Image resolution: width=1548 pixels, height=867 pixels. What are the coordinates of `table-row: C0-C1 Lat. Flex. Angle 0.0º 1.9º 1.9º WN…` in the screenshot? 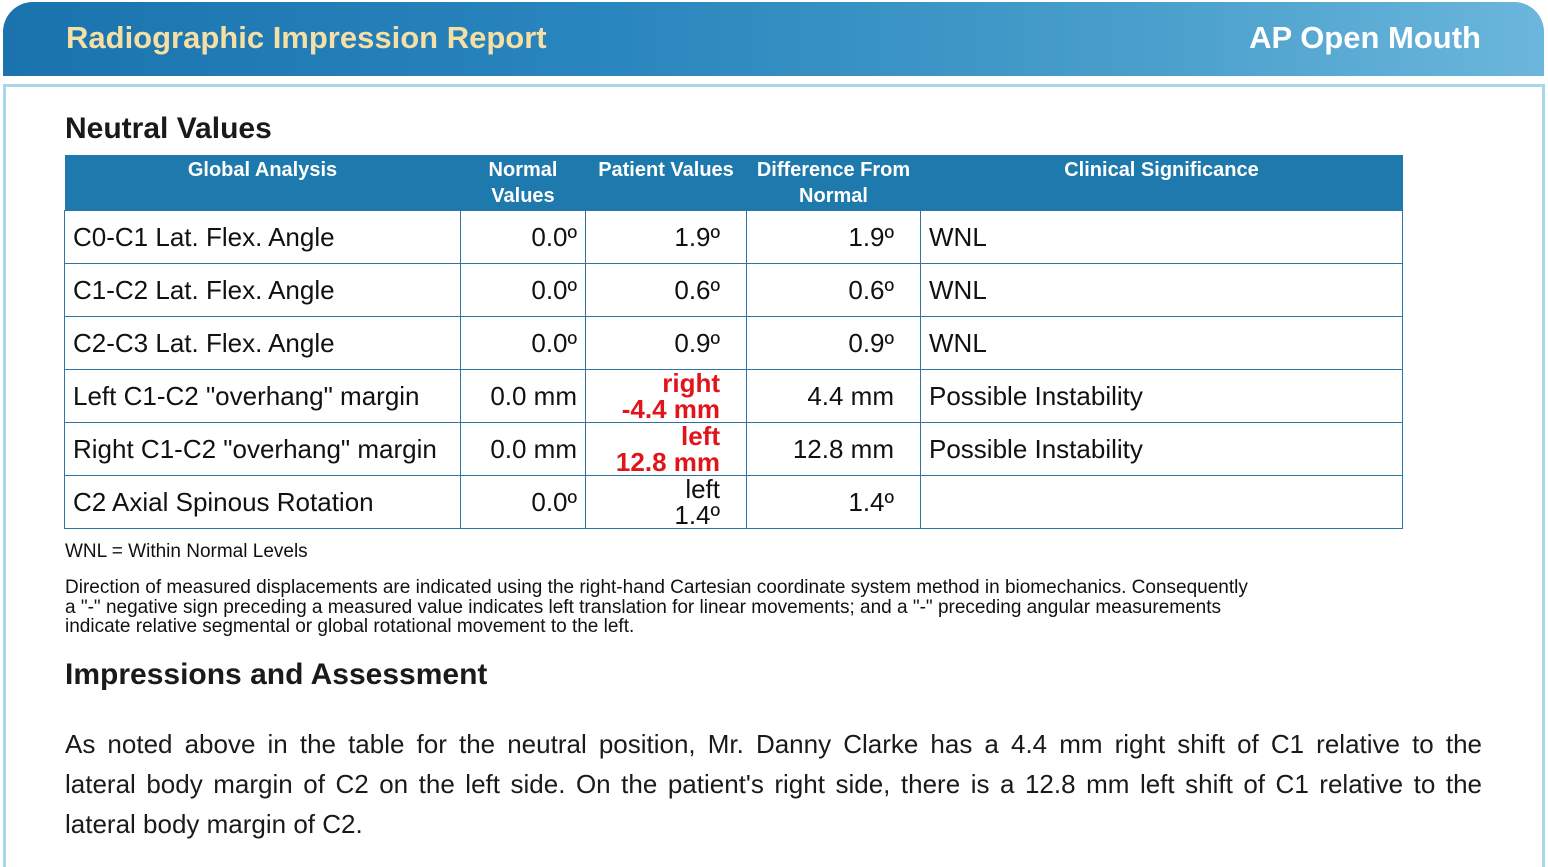 It's located at (733, 237).